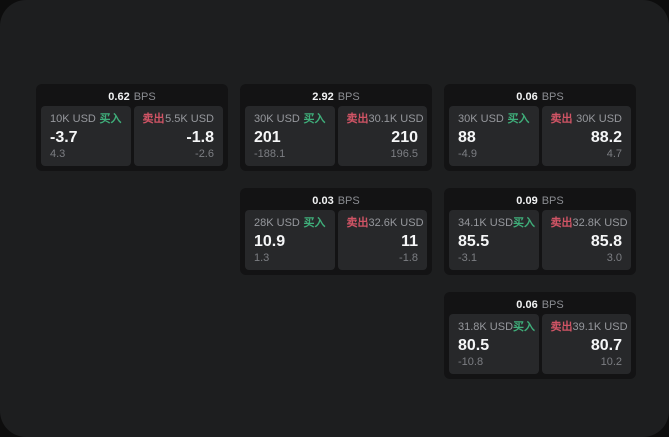 This screenshot has height=437, width=669. What do you see at coordinates (178, 136) in the screenshot?
I see `sell-panel: 卖出 5.5K USD -1.8 -2.6` at bounding box center [178, 136].